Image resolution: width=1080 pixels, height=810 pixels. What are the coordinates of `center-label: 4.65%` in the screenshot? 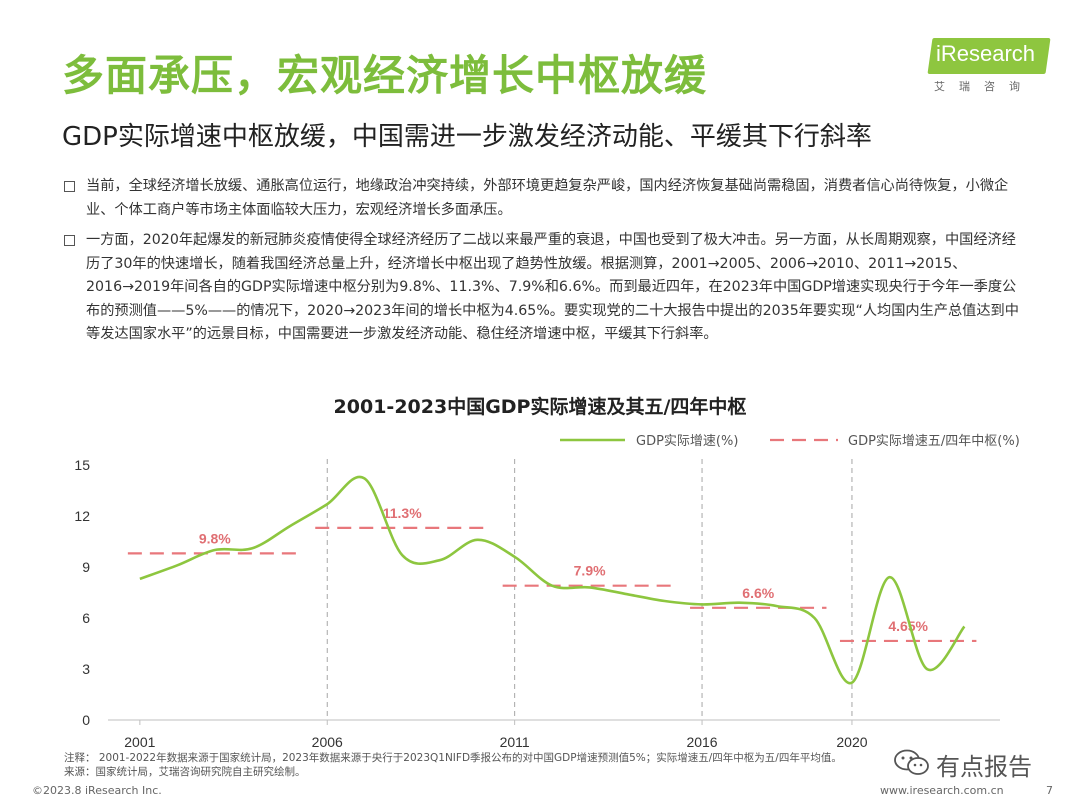 It's located at (908, 626).